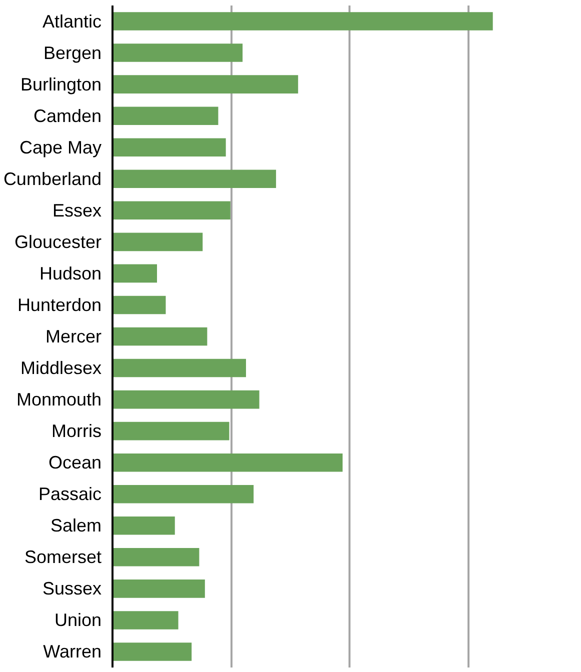  I want to click on y-tick-label: Union, so click(78, 620).